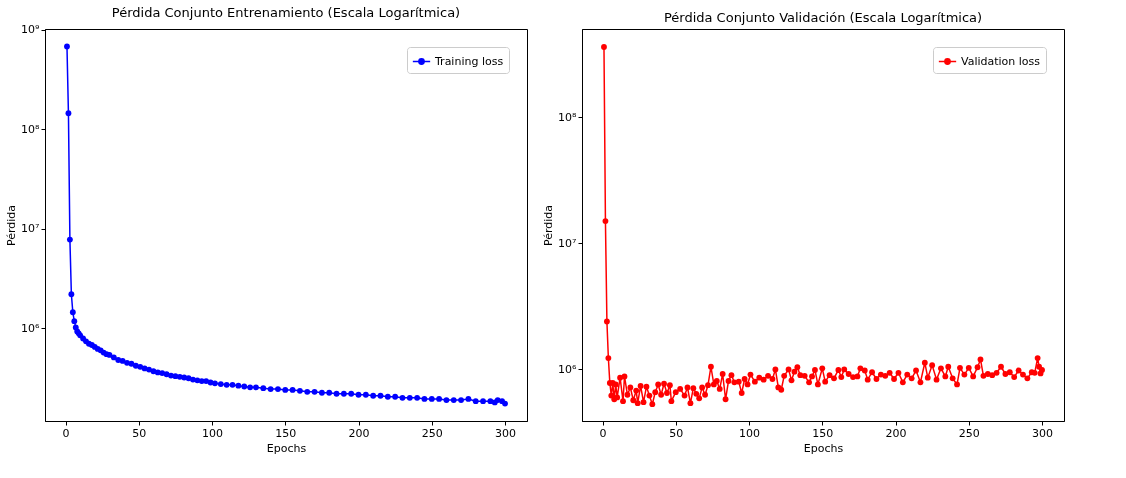 The width and height of the screenshot is (1126, 478). What do you see at coordinates (1001, 61) in the screenshot?
I see `legend-label: Validation loss` at bounding box center [1001, 61].